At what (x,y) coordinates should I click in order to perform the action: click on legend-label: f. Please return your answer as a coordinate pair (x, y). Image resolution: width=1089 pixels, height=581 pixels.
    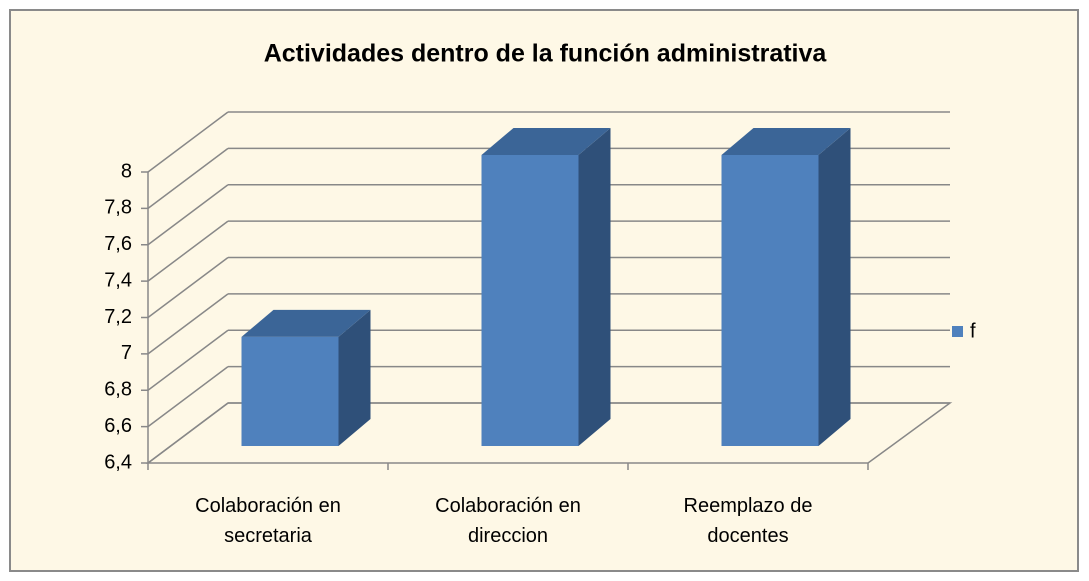
    Looking at the image, I should click on (973, 331).